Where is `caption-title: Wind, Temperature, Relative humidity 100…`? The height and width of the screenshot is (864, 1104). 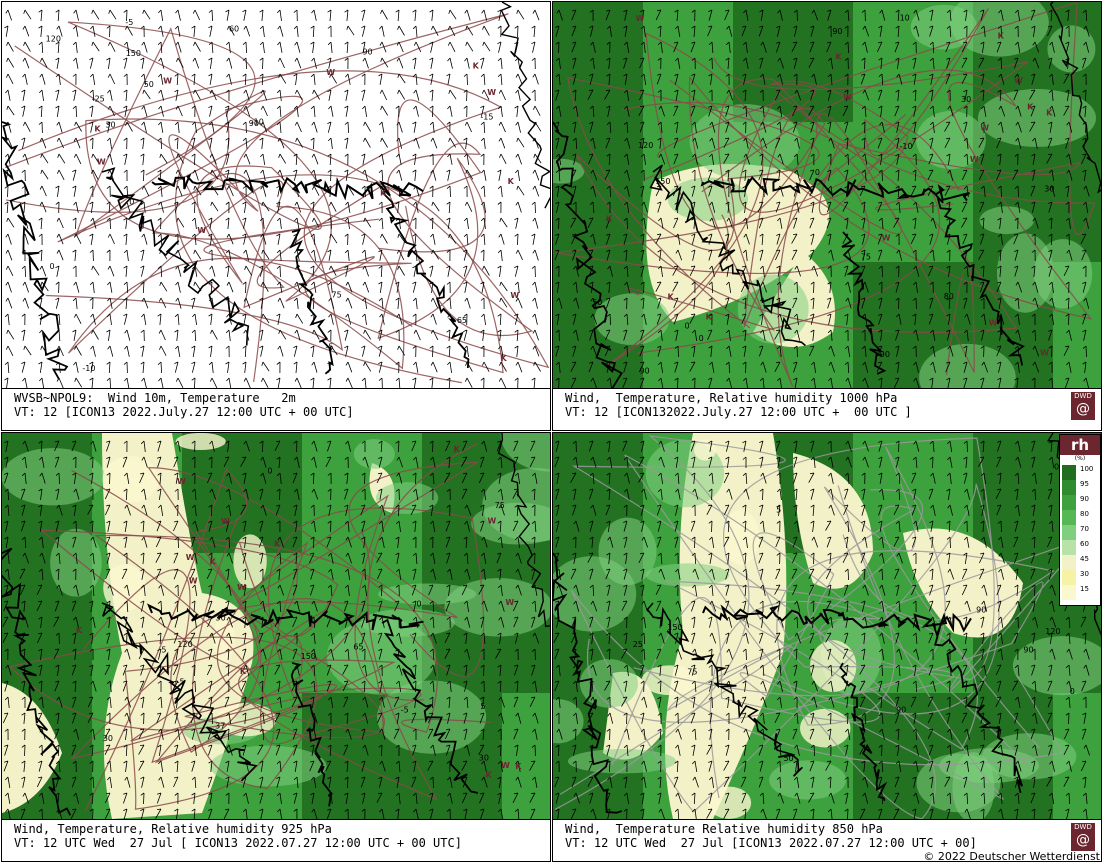 caption-title: Wind, Temperature, Relative humidity 100… is located at coordinates (731, 398).